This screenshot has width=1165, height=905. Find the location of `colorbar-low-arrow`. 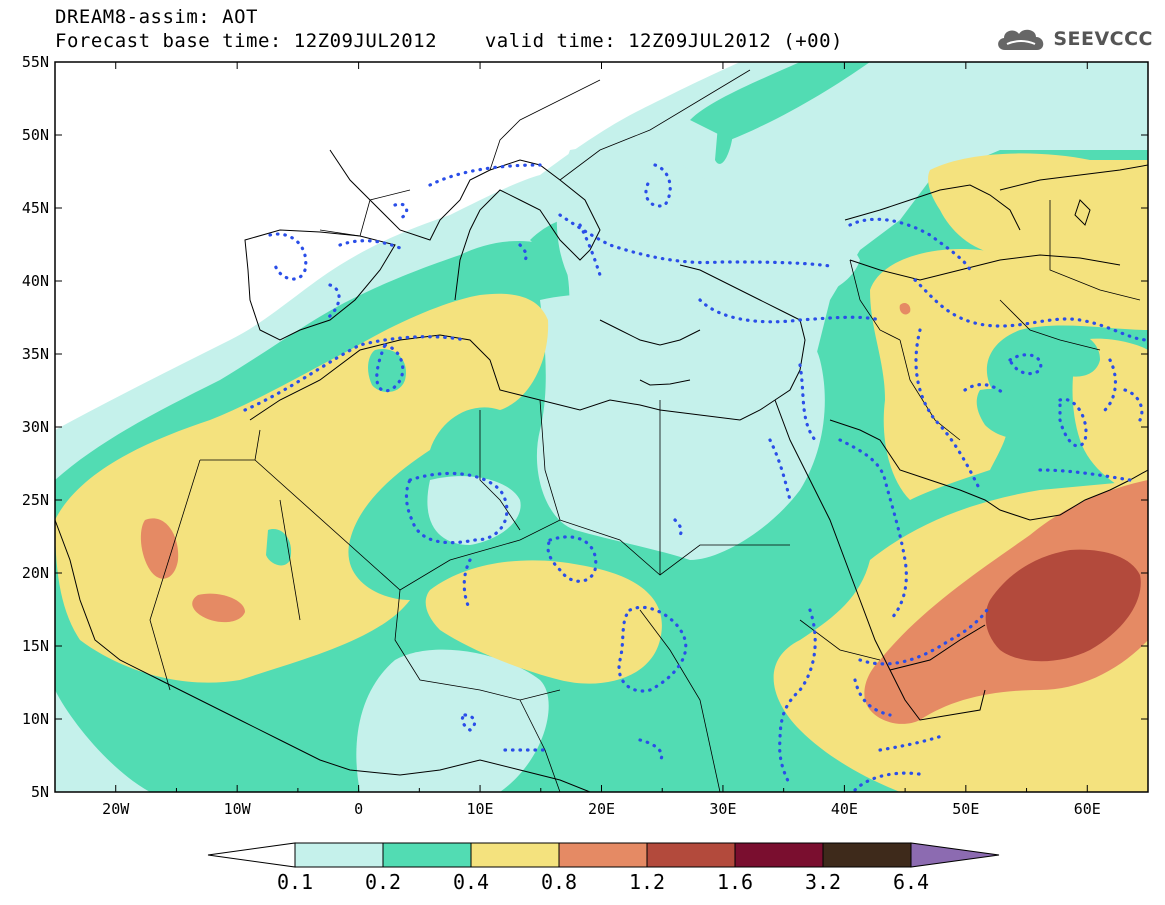

colorbar-low-arrow is located at coordinates (251, 855).